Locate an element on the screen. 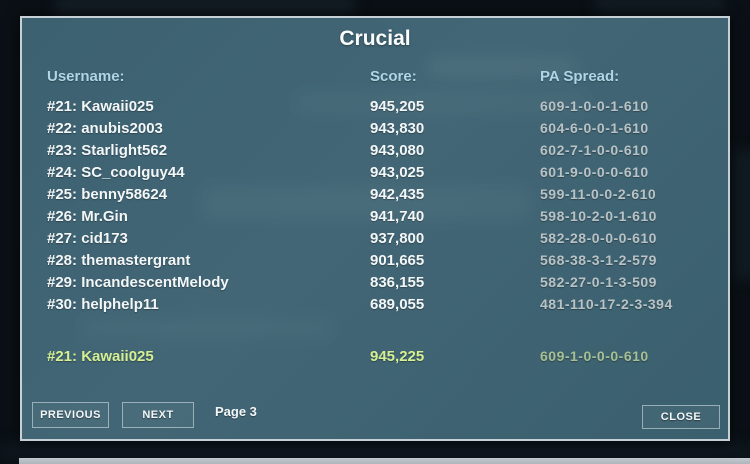  row-pa-spread: 599-11-0-0-2-610 is located at coordinates (598, 194).